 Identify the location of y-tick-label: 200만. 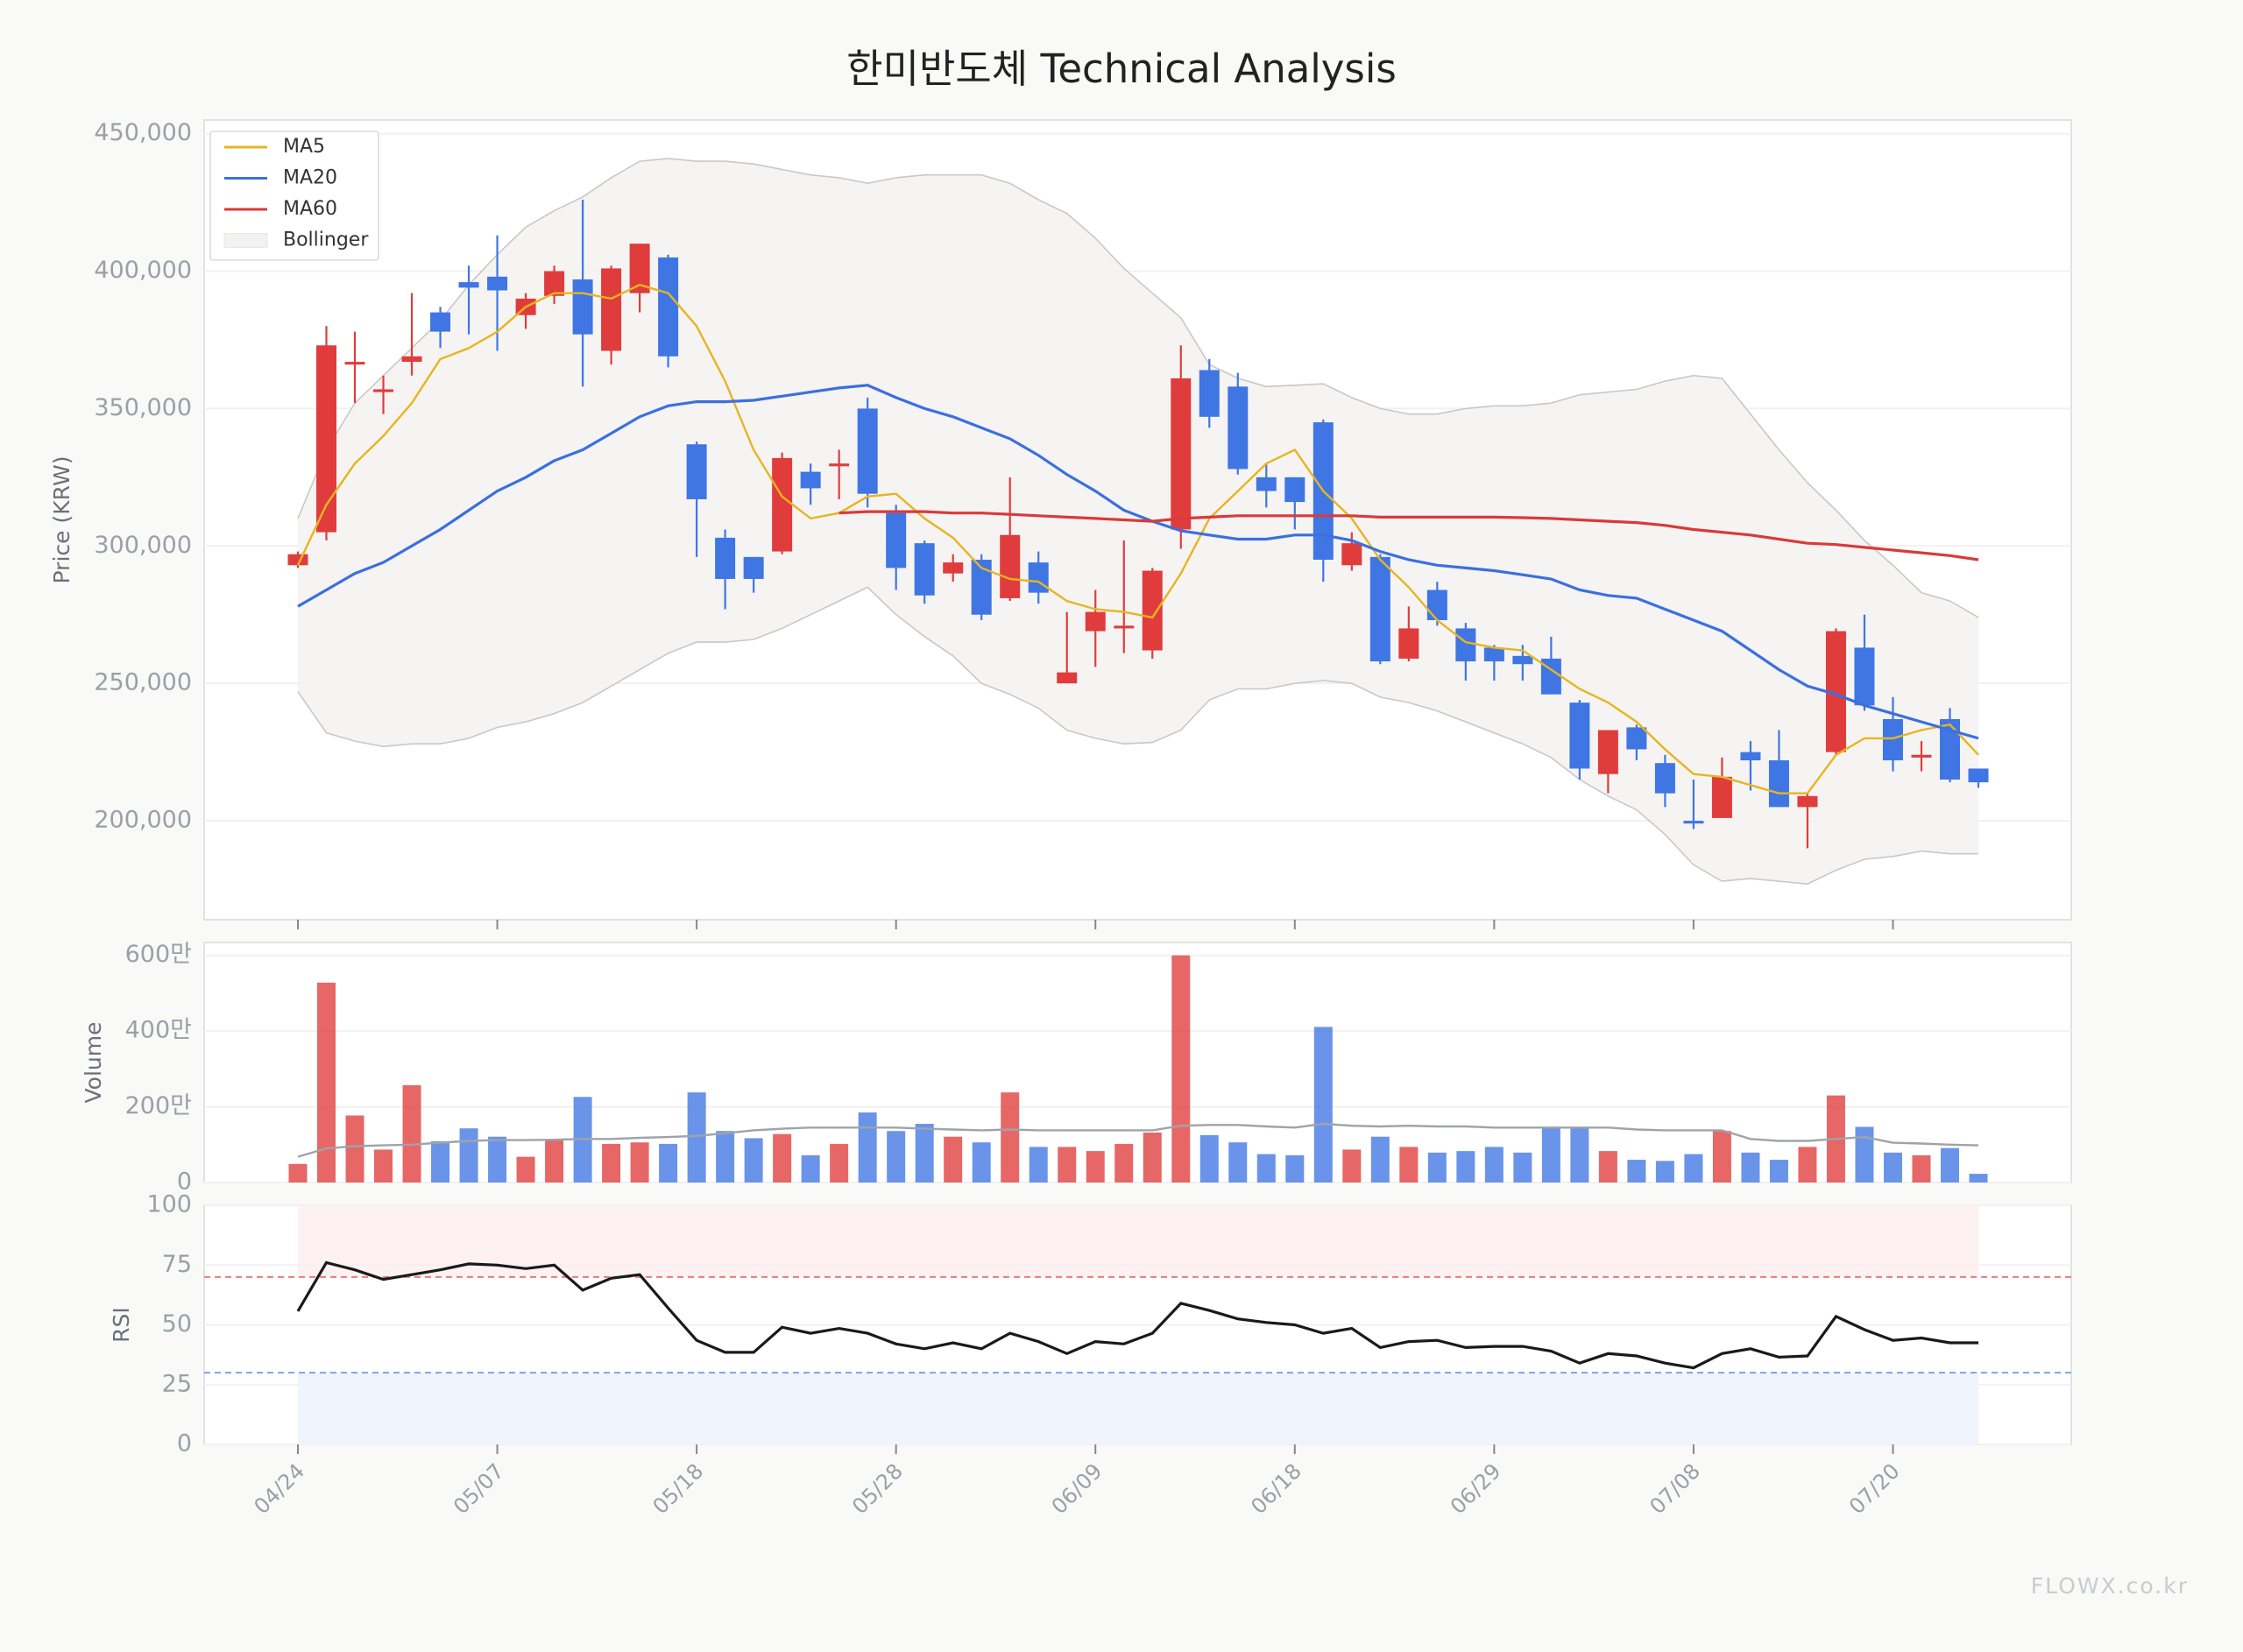
(158, 1105).